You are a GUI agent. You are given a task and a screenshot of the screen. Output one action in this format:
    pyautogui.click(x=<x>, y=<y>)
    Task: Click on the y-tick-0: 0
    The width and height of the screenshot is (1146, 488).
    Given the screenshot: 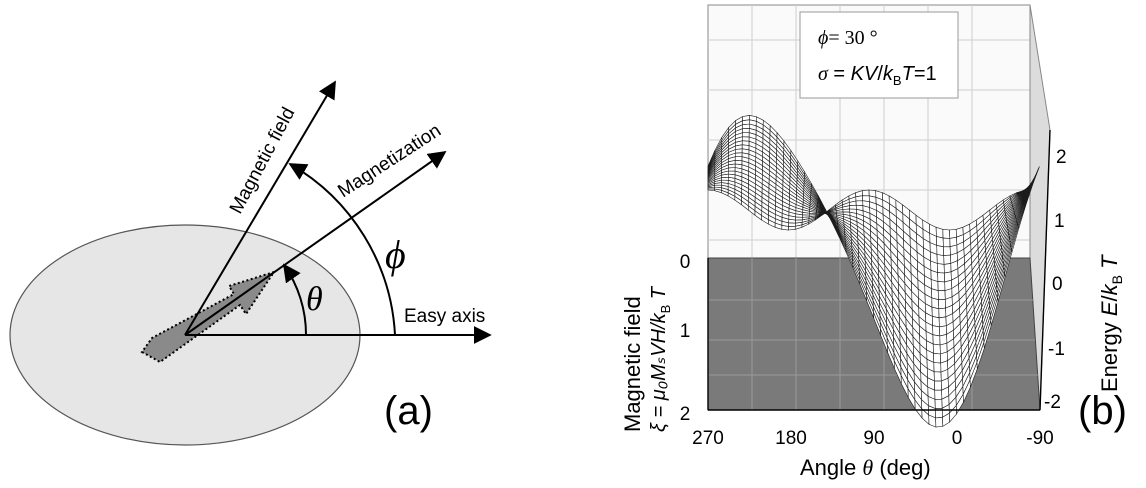 What is the action you would take?
    pyautogui.click(x=685, y=262)
    